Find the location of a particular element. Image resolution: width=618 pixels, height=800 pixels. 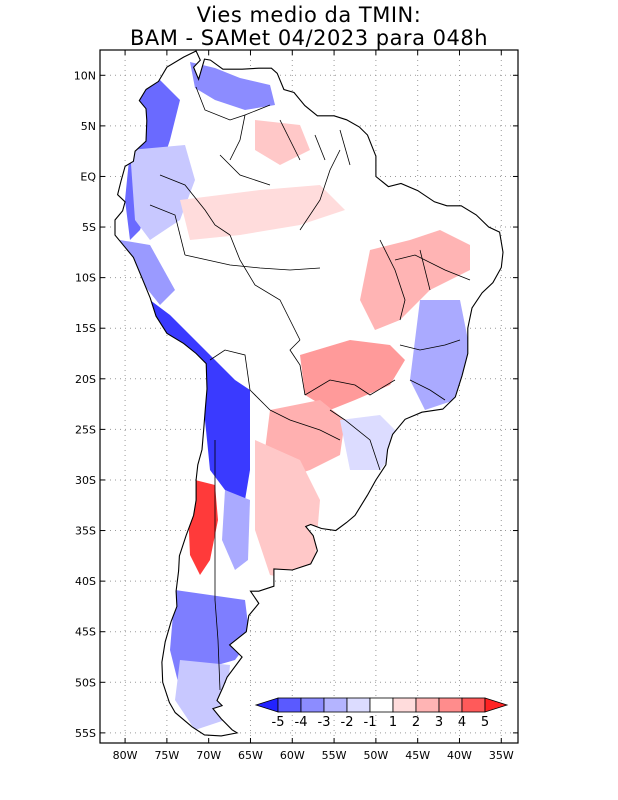

colorbar-label: 4 is located at coordinates (462, 722).